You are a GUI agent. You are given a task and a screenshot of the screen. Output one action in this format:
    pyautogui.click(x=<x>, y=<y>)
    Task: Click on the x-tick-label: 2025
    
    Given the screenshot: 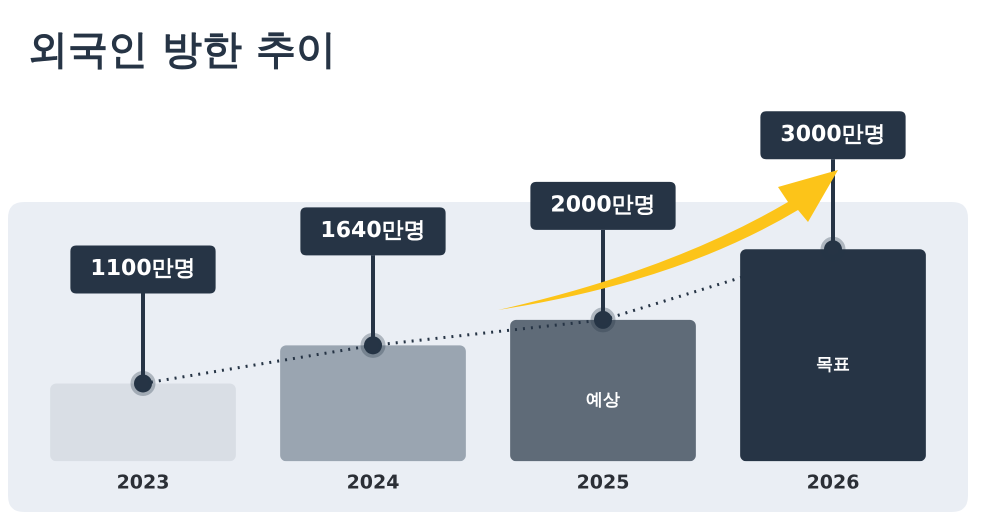 What is the action you would take?
    pyautogui.click(x=603, y=483)
    